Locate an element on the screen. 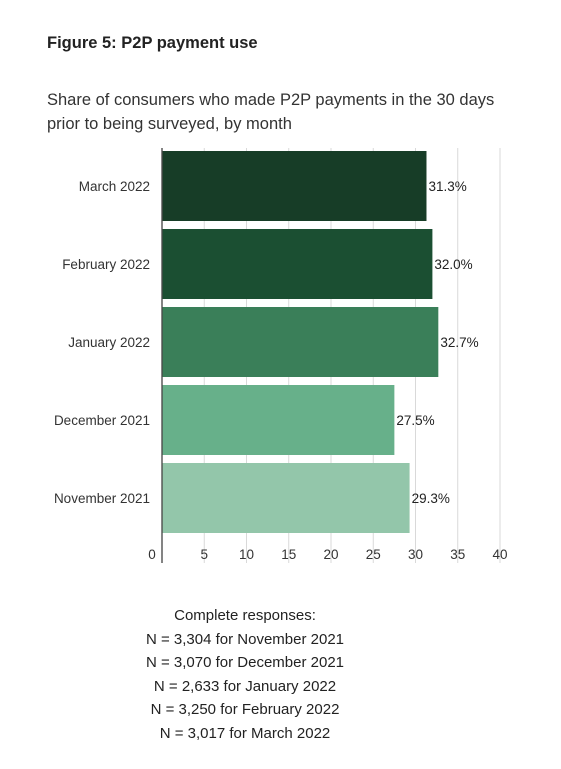 The image size is (561, 769). value-label: 29.3% is located at coordinates (431, 498).